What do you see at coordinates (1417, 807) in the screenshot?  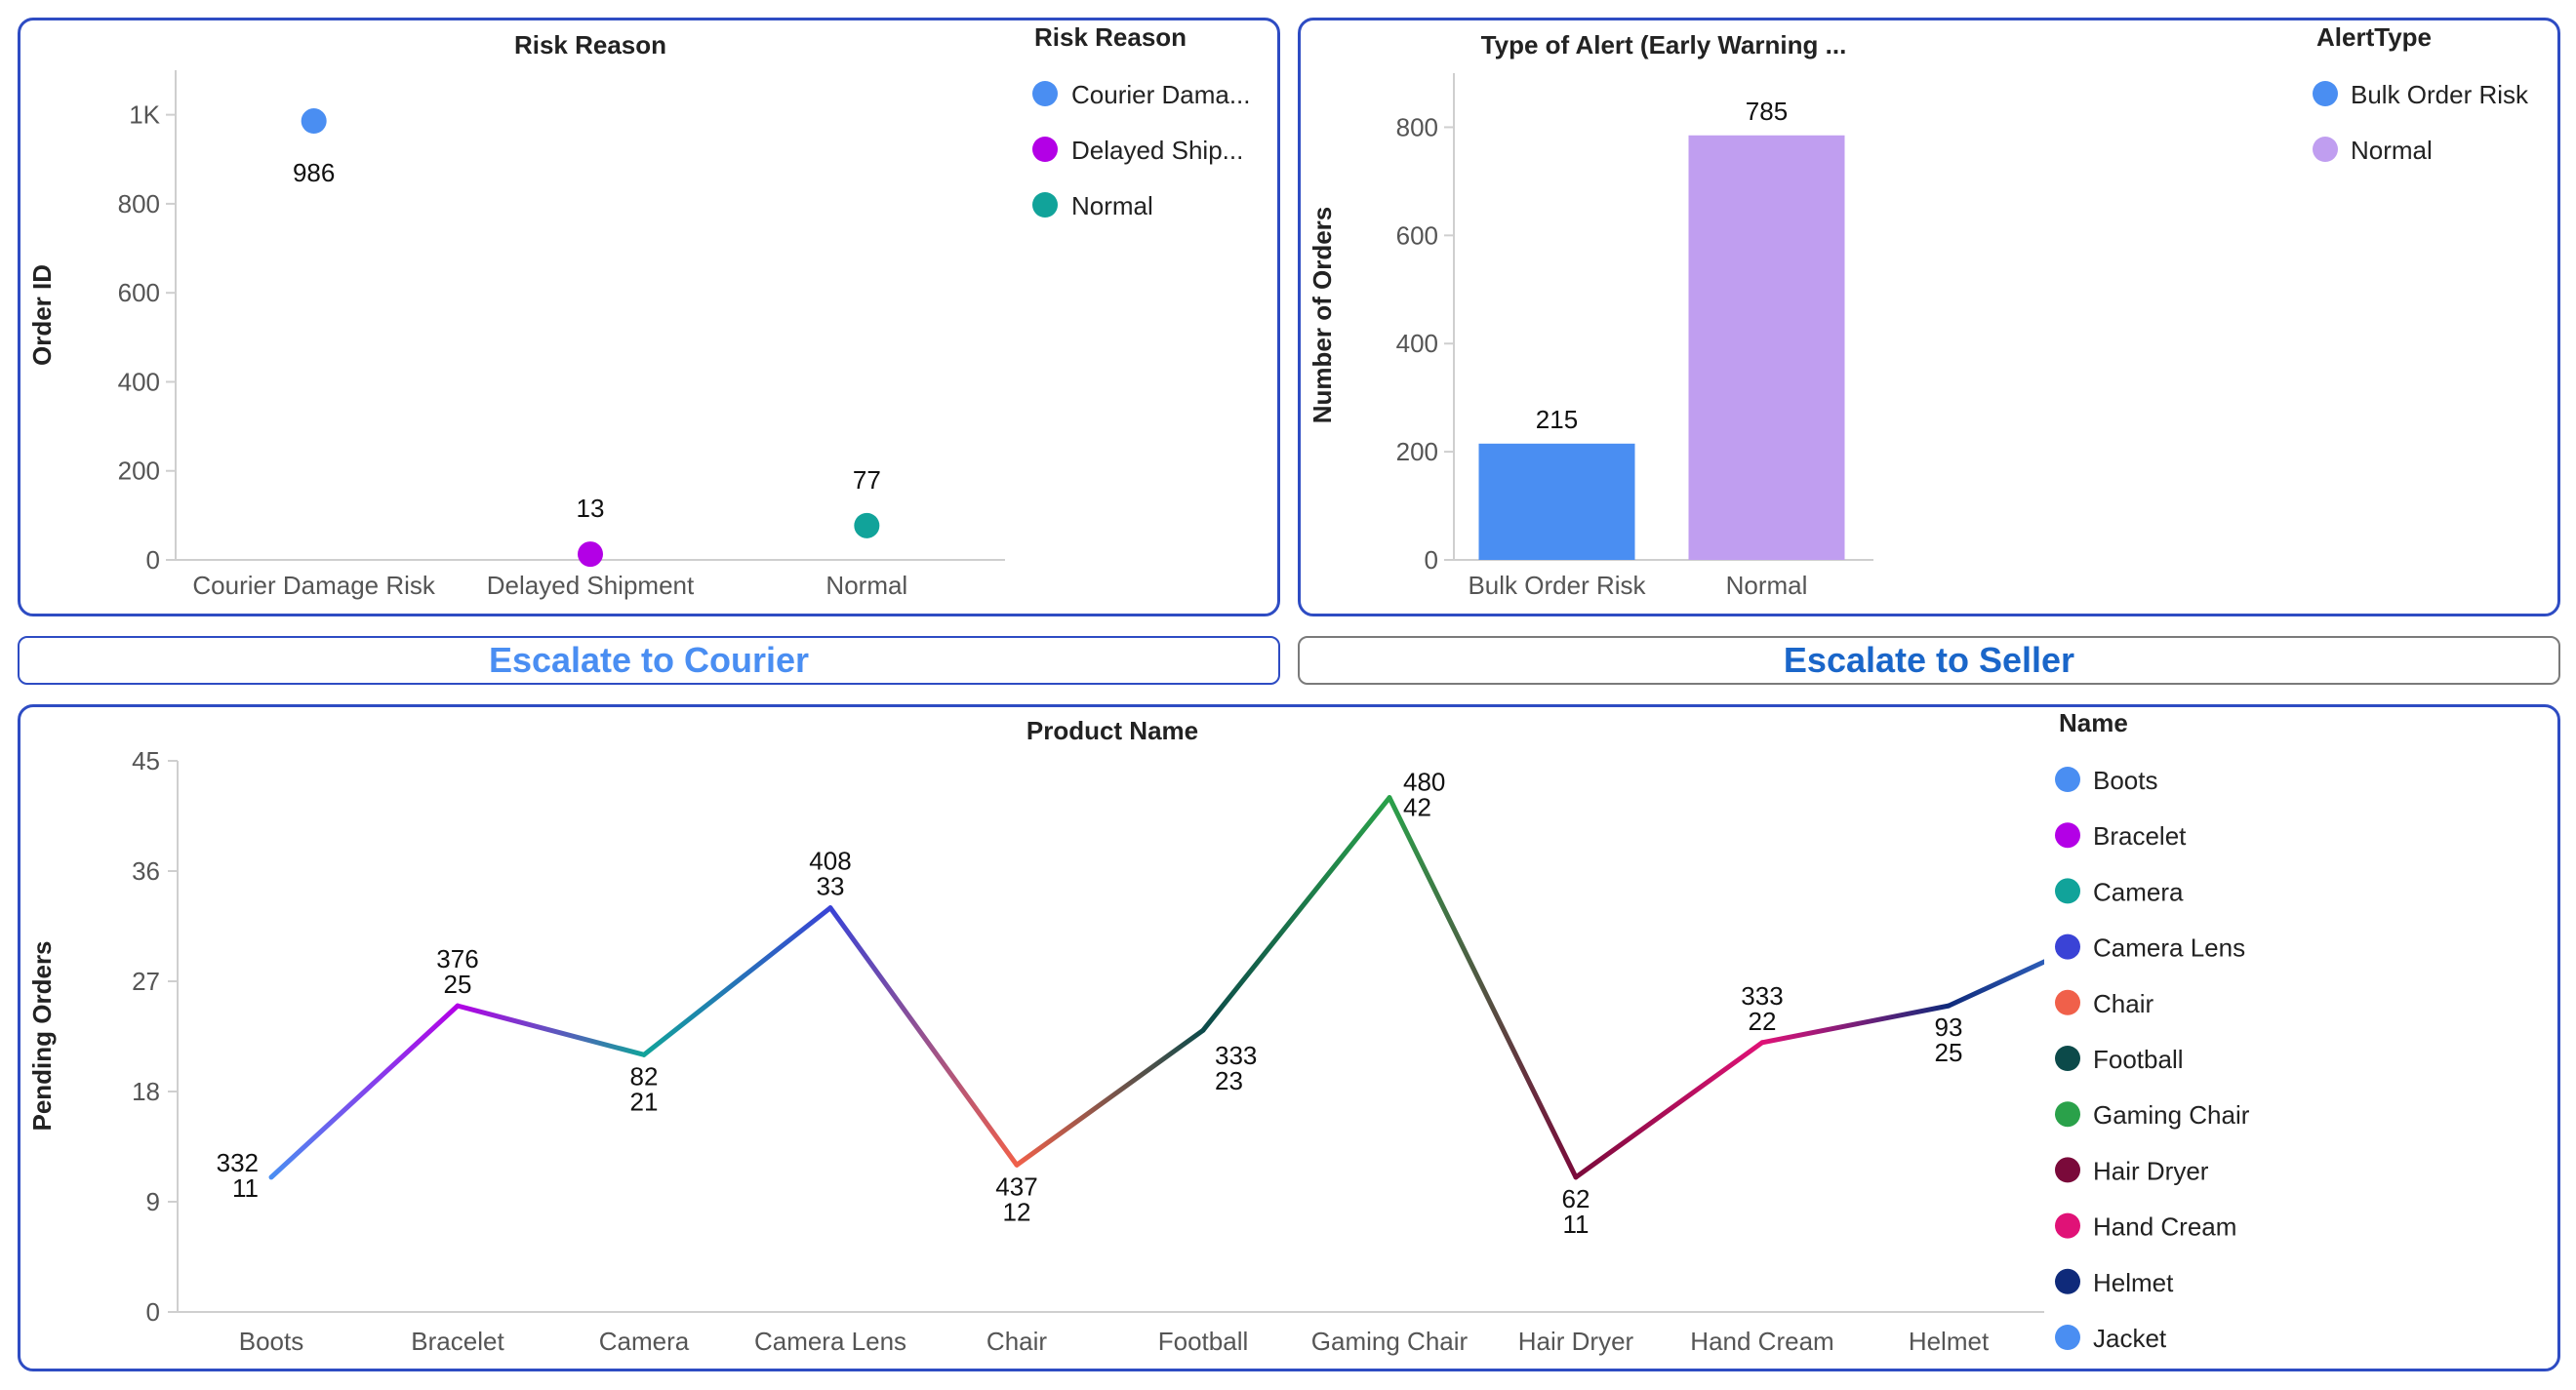 I see `data-label: 42` at bounding box center [1417, 807].